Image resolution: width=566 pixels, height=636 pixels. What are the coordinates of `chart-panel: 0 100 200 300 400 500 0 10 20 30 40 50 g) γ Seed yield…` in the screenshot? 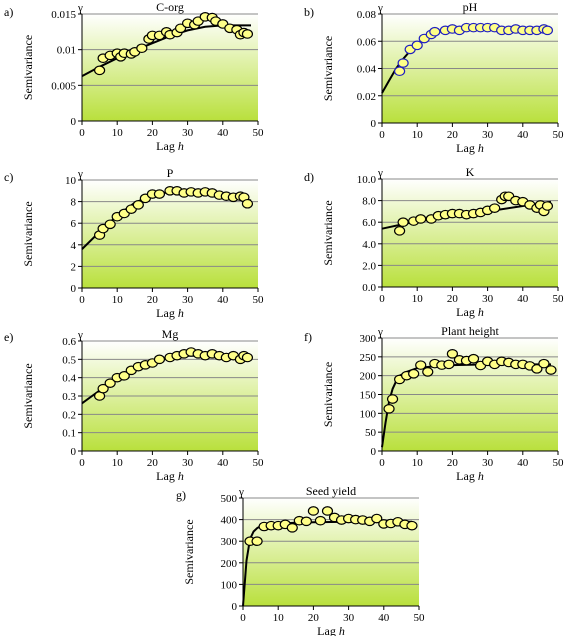 It's located at (300, 560).